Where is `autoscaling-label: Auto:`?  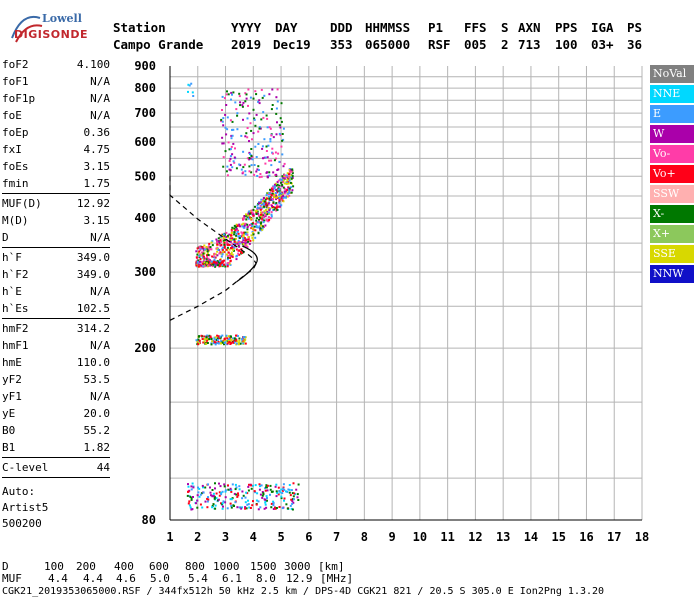
autoscaling-label: Auto: is located at coordinates (19, 491).